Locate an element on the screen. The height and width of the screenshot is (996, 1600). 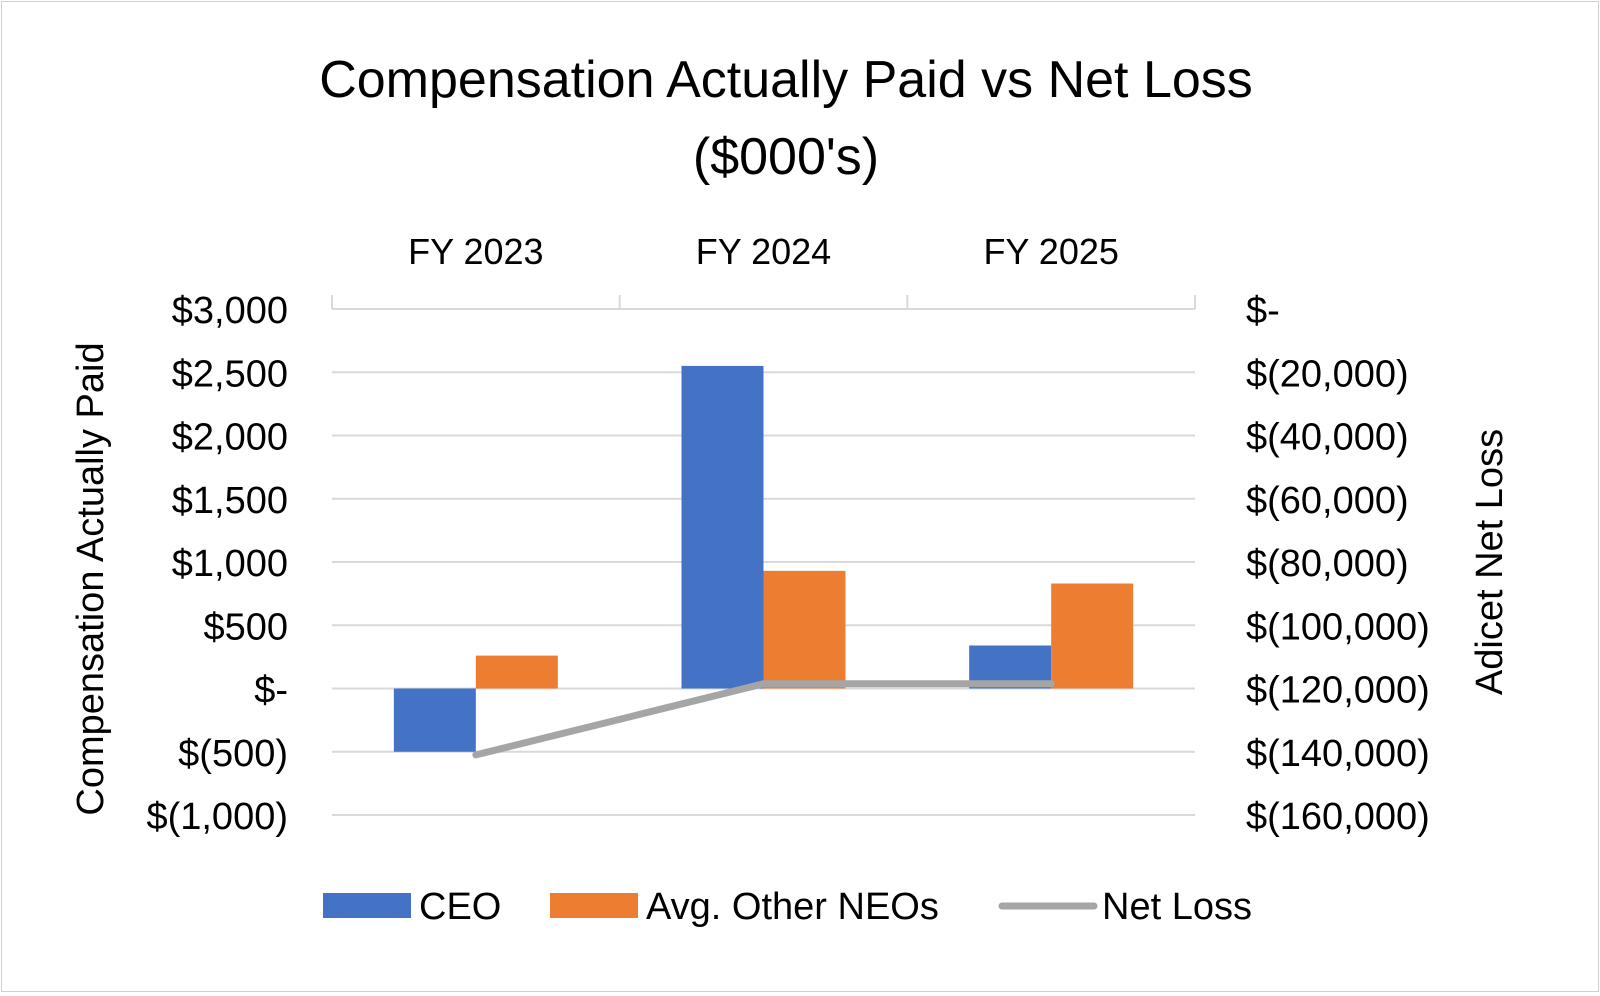
chart-title-line2: ($000's) is located at coordinates (786, 157).